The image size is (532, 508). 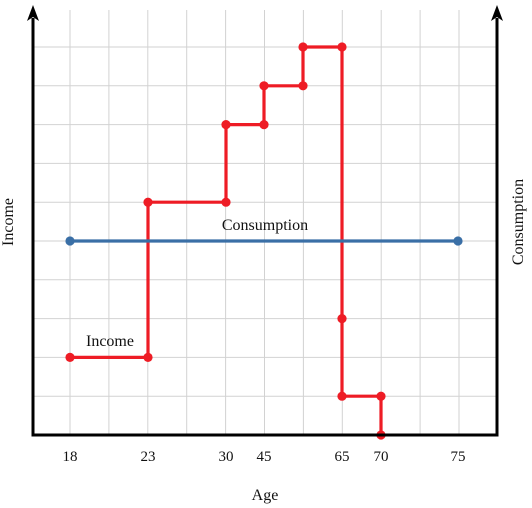 I want to click on consumption-series-label: Consumption, so click(x=265, y=225).